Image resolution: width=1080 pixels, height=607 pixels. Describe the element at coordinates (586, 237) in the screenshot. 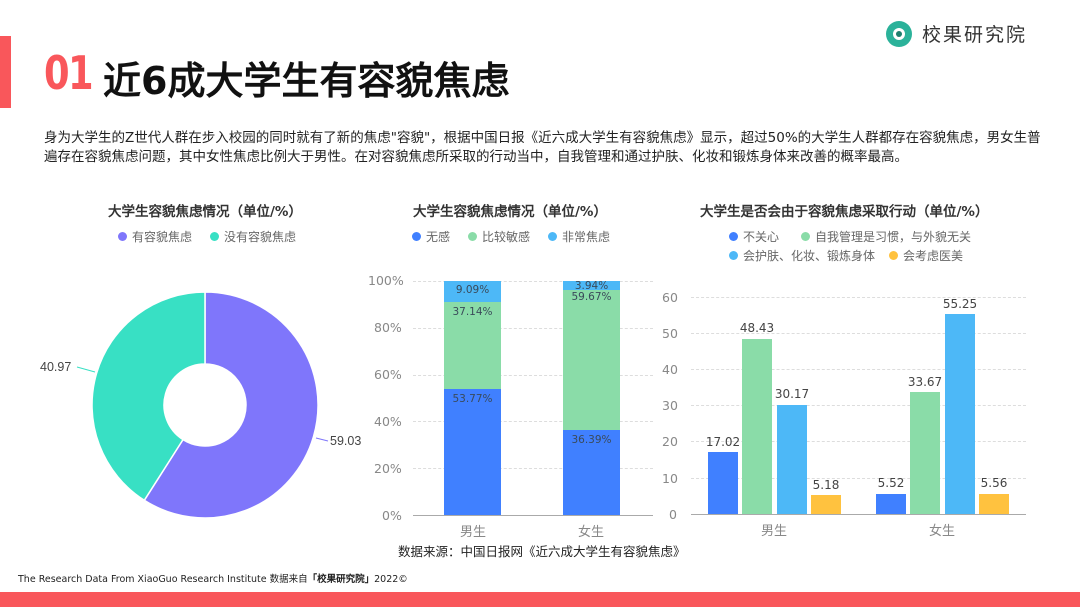

I see `legend-label: 非常焦虑` at that location.